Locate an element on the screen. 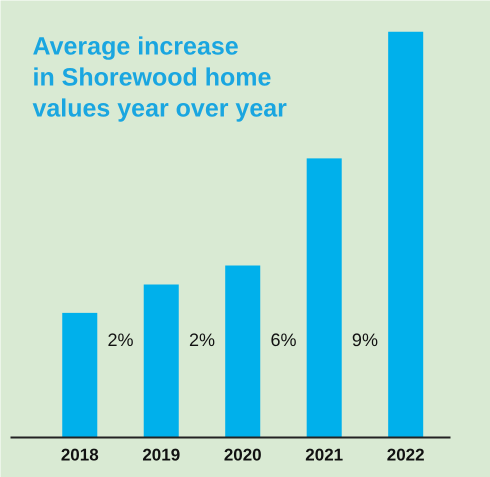 The width and height of the screenshot is (490, 477). annotation: 6% is located at coordinates (283, 340).